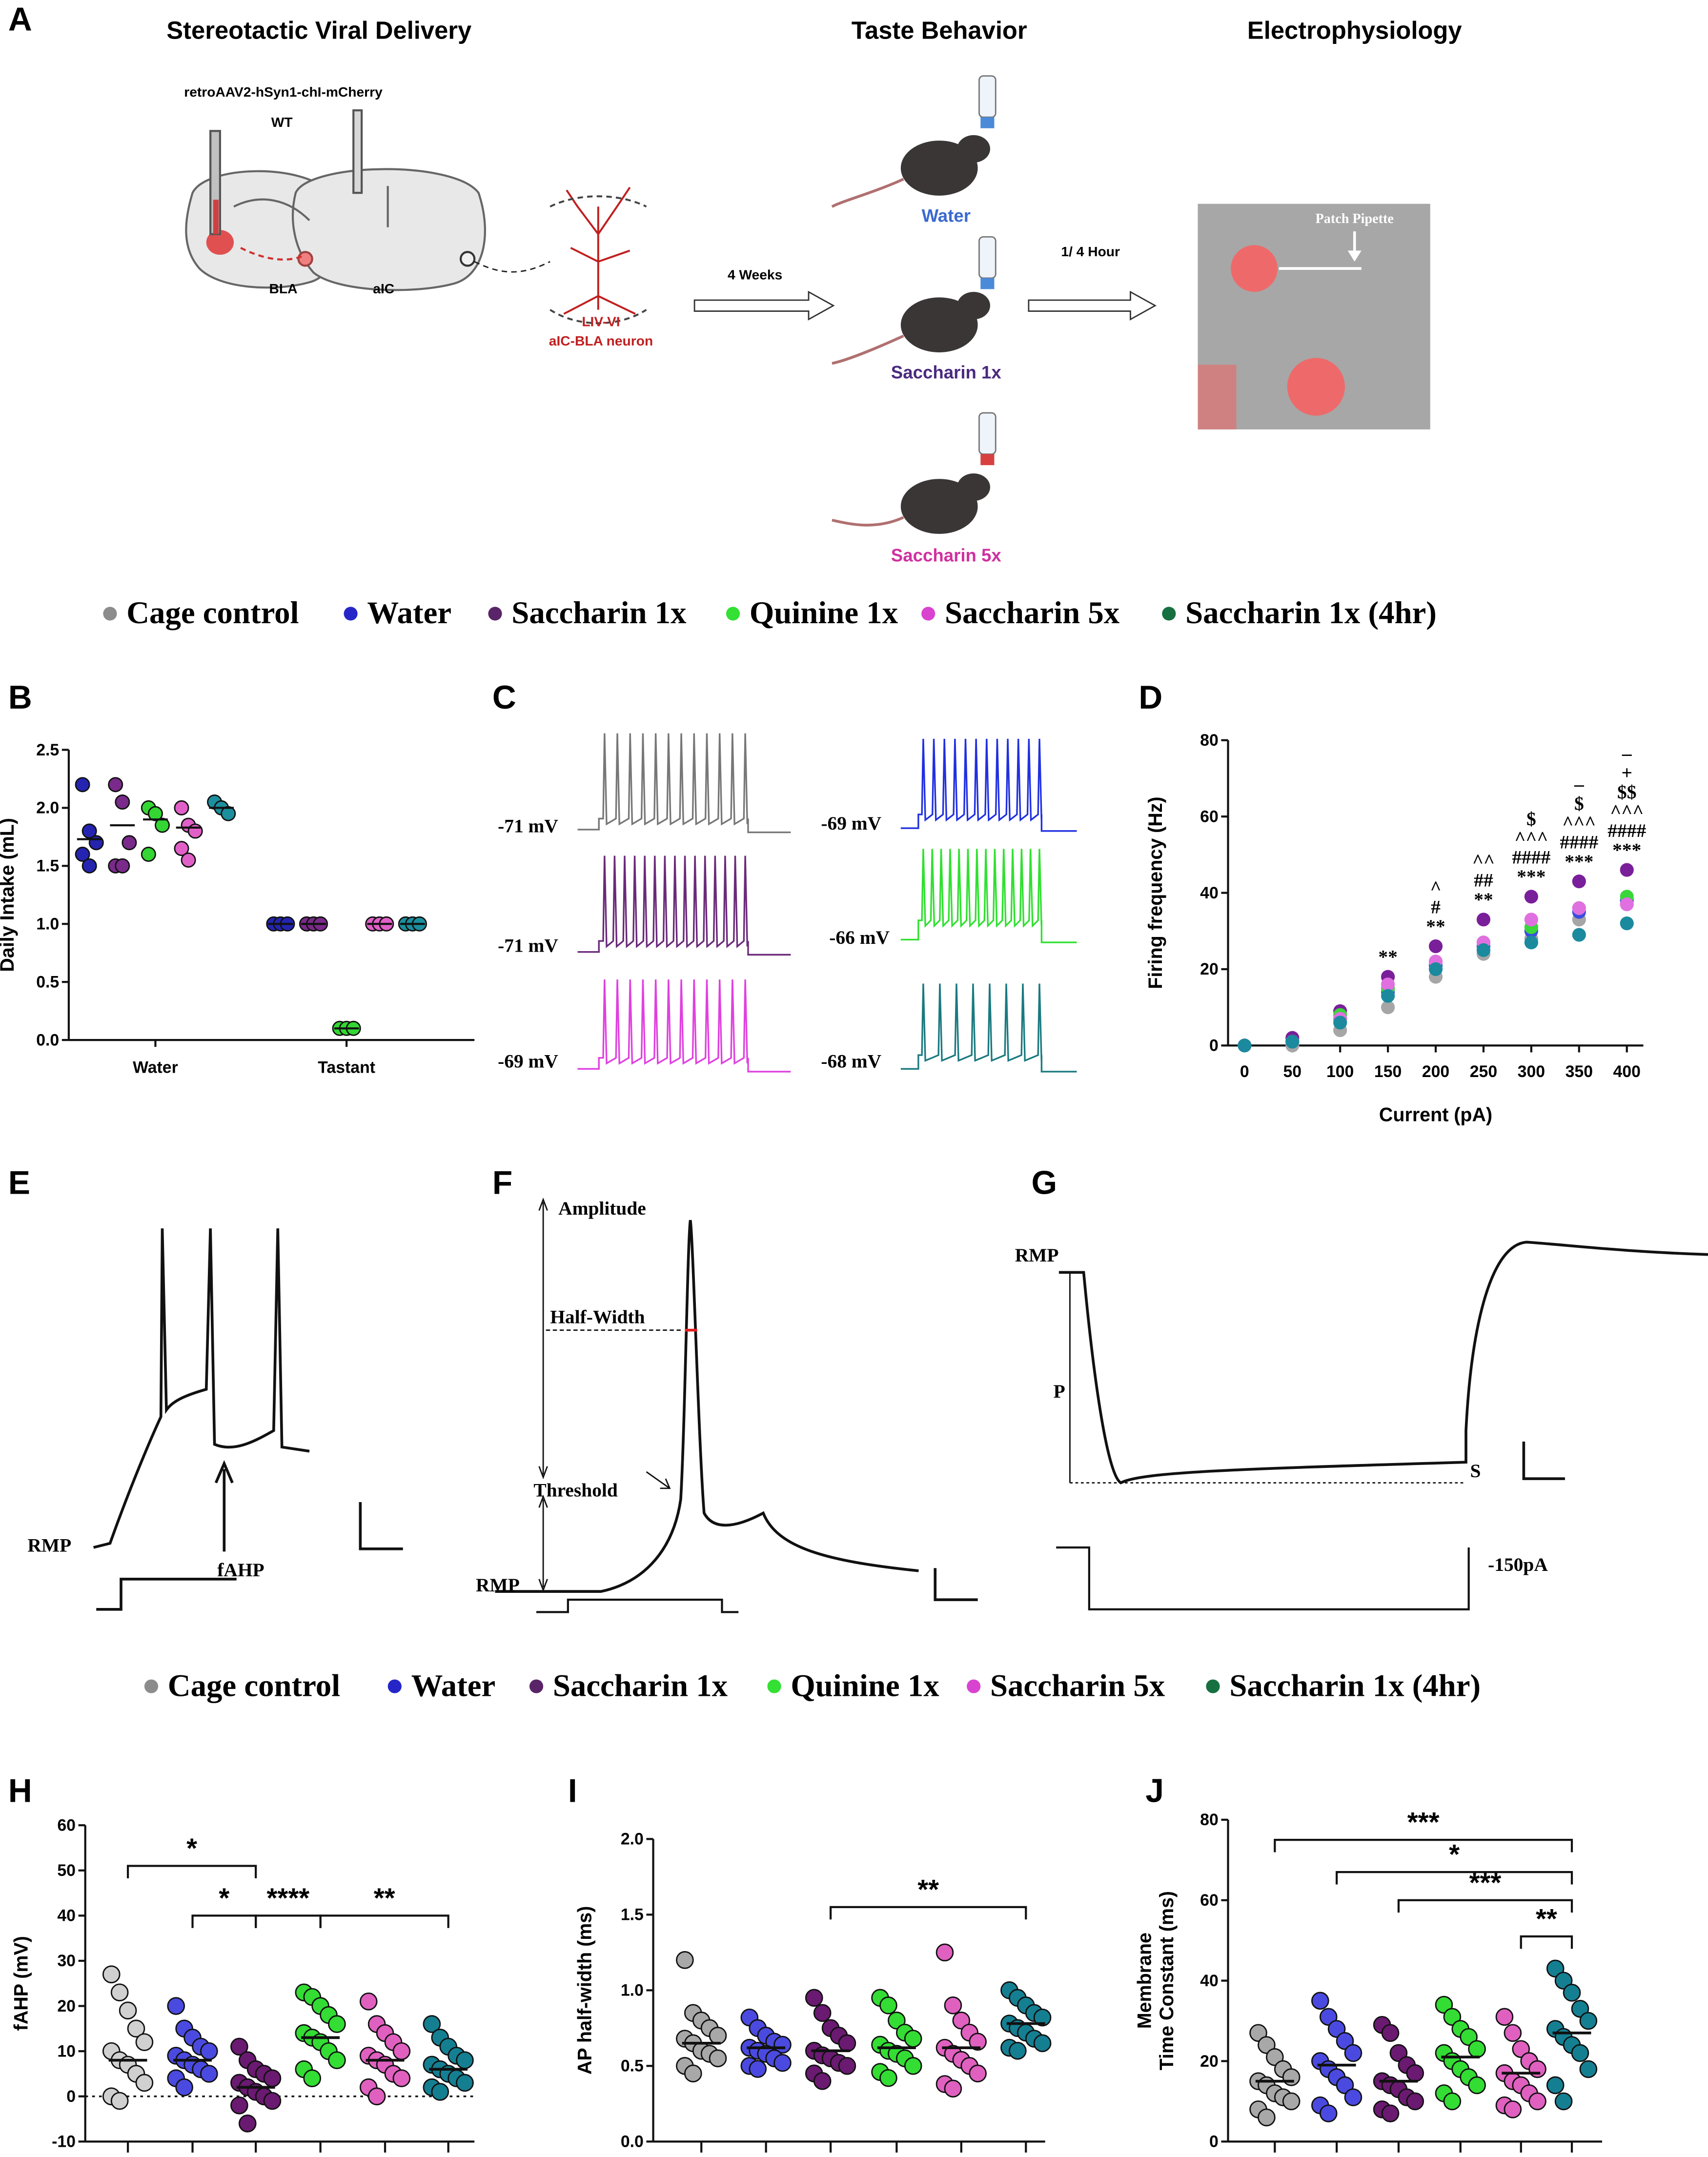  I want to click on trace-label: Half-Width, so click(597, 1317).